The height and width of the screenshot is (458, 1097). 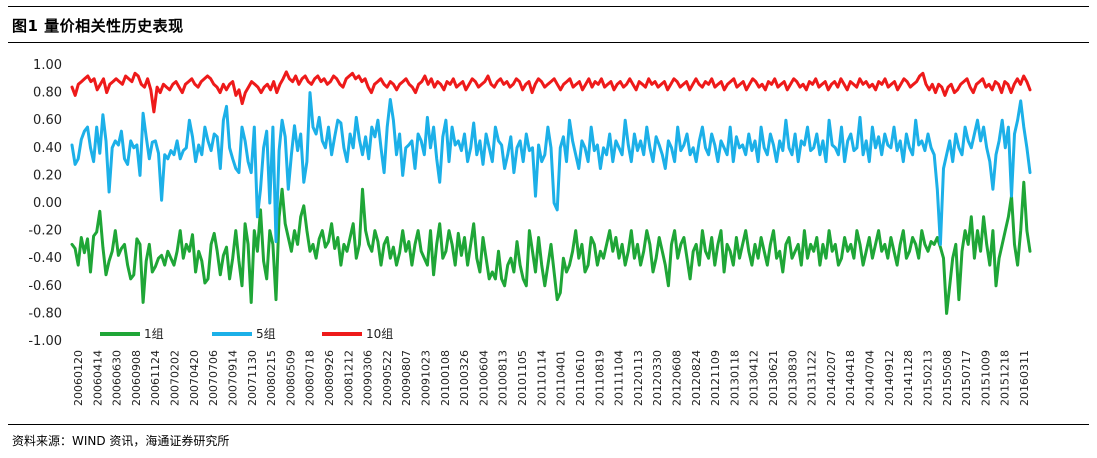 What do you see at coordinates (47, 148) in the screenshot?
I see `y-tick-label: 0.40` at bounding box center [47, 148].